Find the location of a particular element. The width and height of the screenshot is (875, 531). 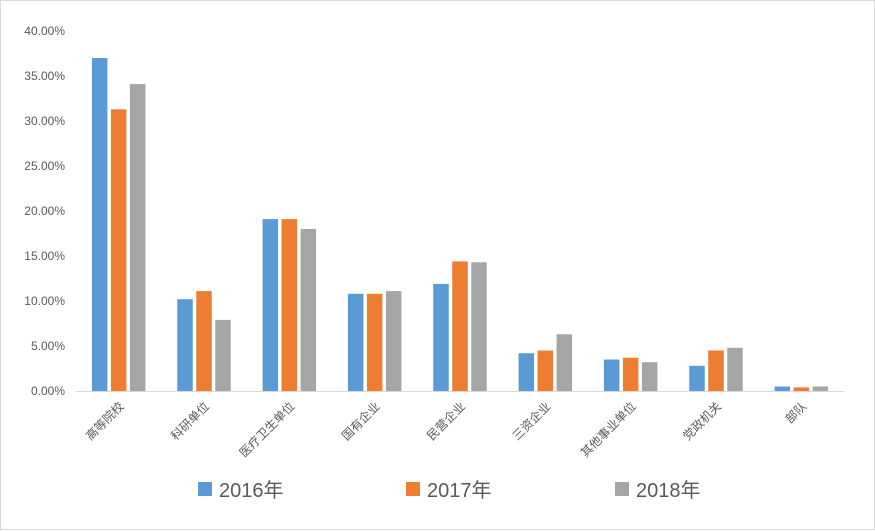

category-label: 民营企业 is located at coordinates (446, 421).